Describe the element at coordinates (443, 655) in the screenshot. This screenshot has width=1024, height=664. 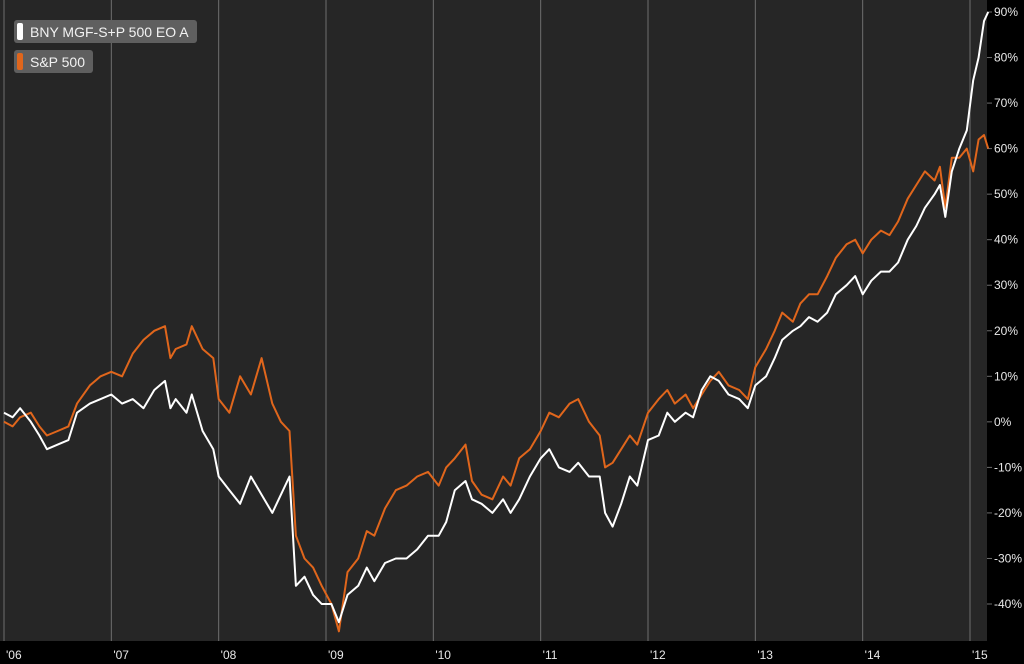
I see `x-tick-label: '10` at that location.